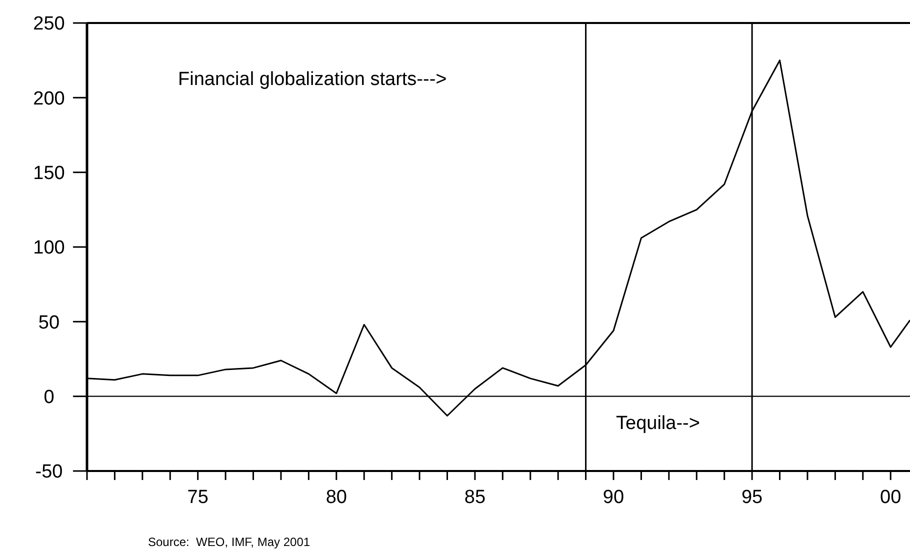 This screenshot has height=559, width=910. I want to click on y-tick-label: 100, so click(49, 248).